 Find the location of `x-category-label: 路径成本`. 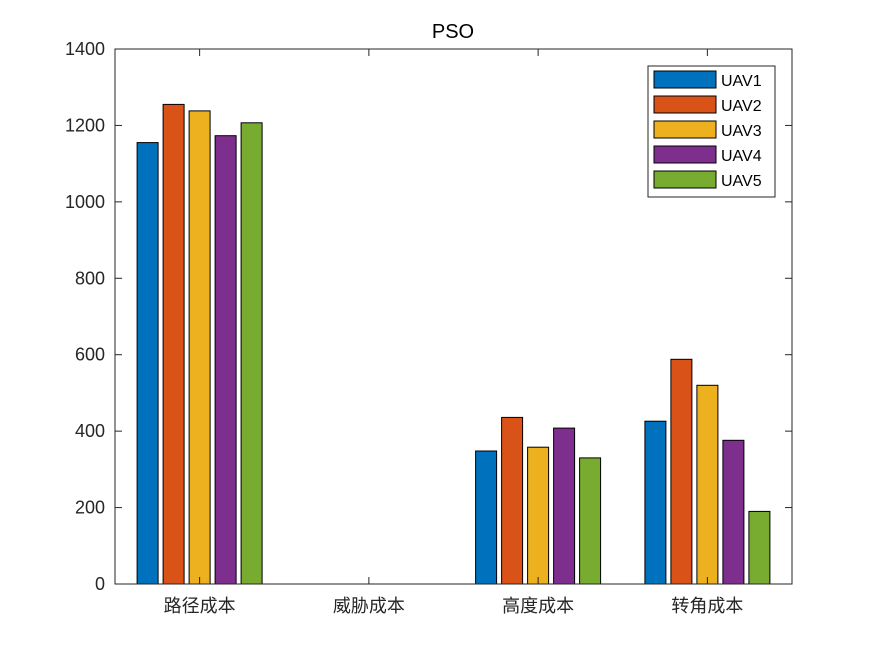

x-category-label: 路径成本 is located at coordinates (200, 606).